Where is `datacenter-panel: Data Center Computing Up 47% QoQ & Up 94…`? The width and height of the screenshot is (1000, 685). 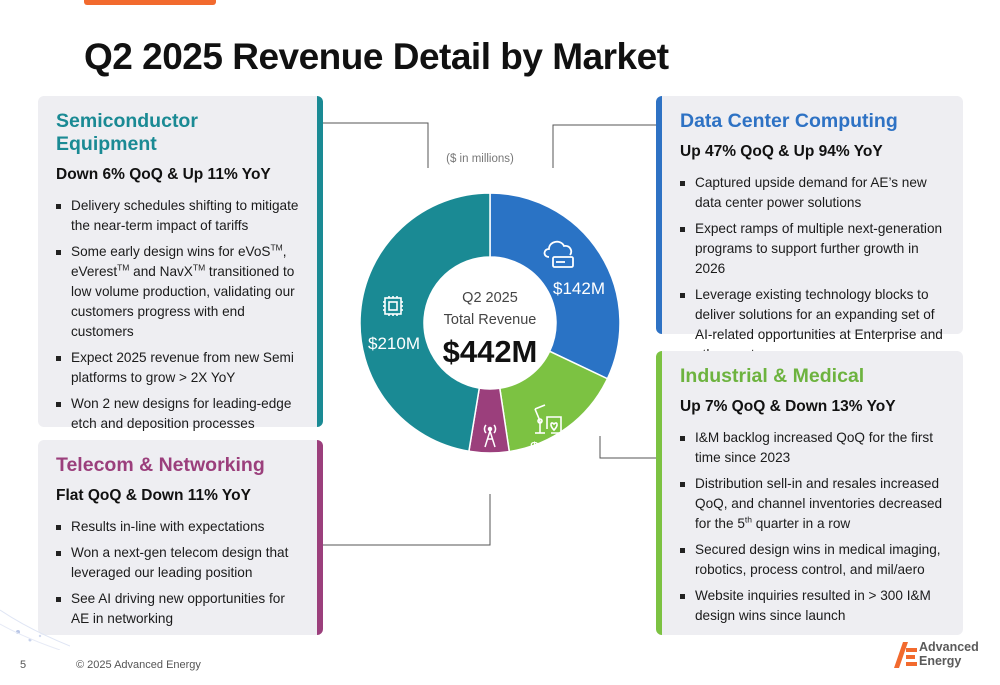 datacenter-panel: Data Center Computing Up 47% QoQ & Up 94… is located at coordinates (809, 229).